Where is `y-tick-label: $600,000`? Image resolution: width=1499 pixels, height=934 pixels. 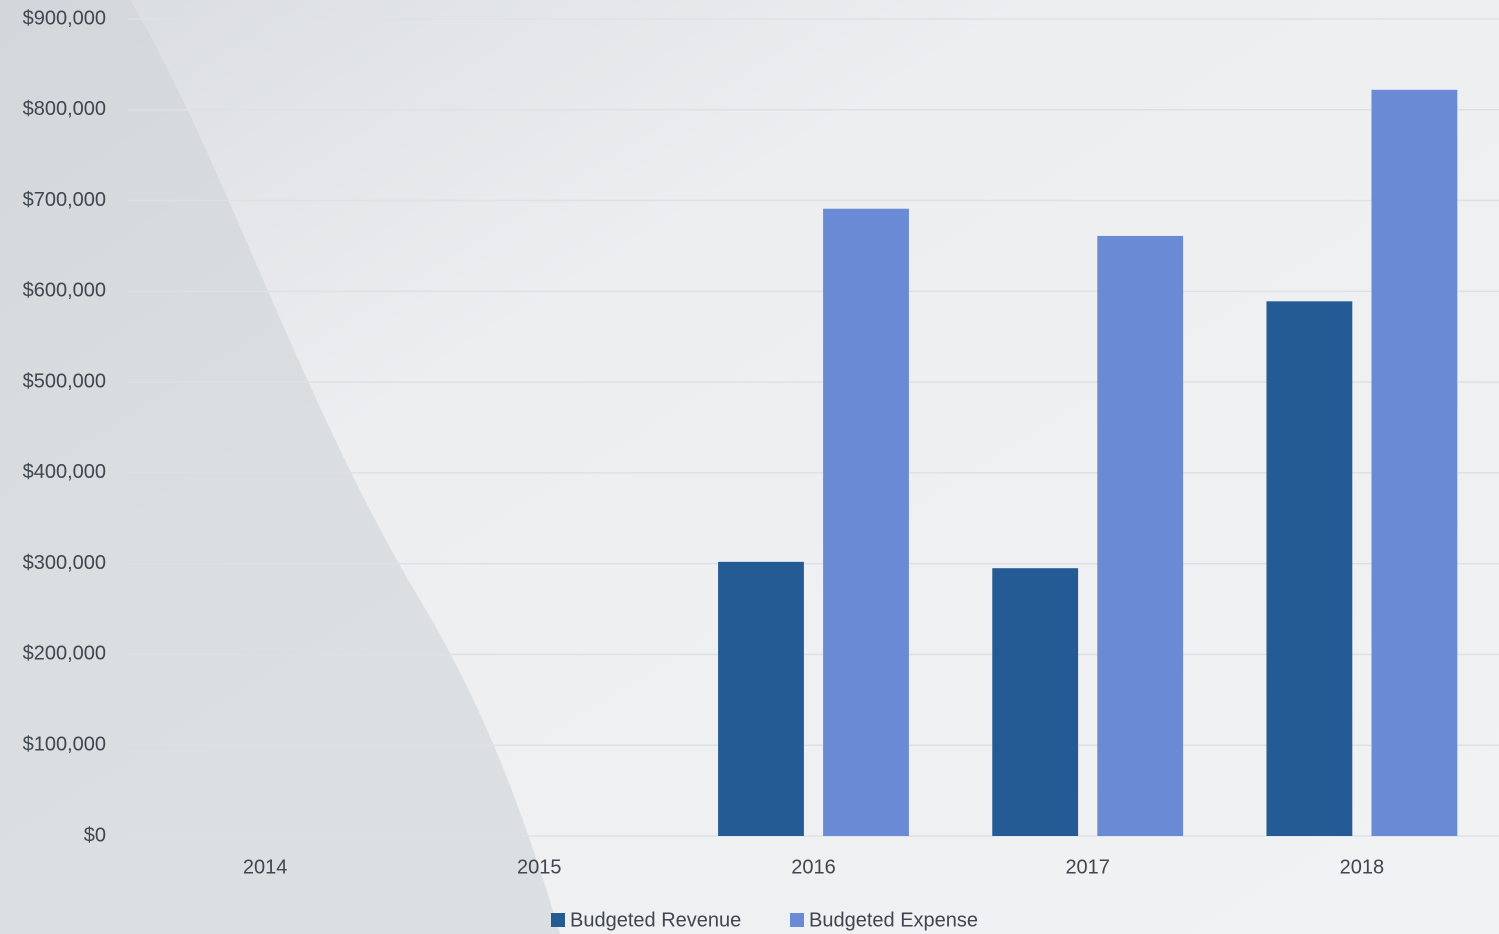 y-tick-label: $600,000 is located at coordinates (64, 291).